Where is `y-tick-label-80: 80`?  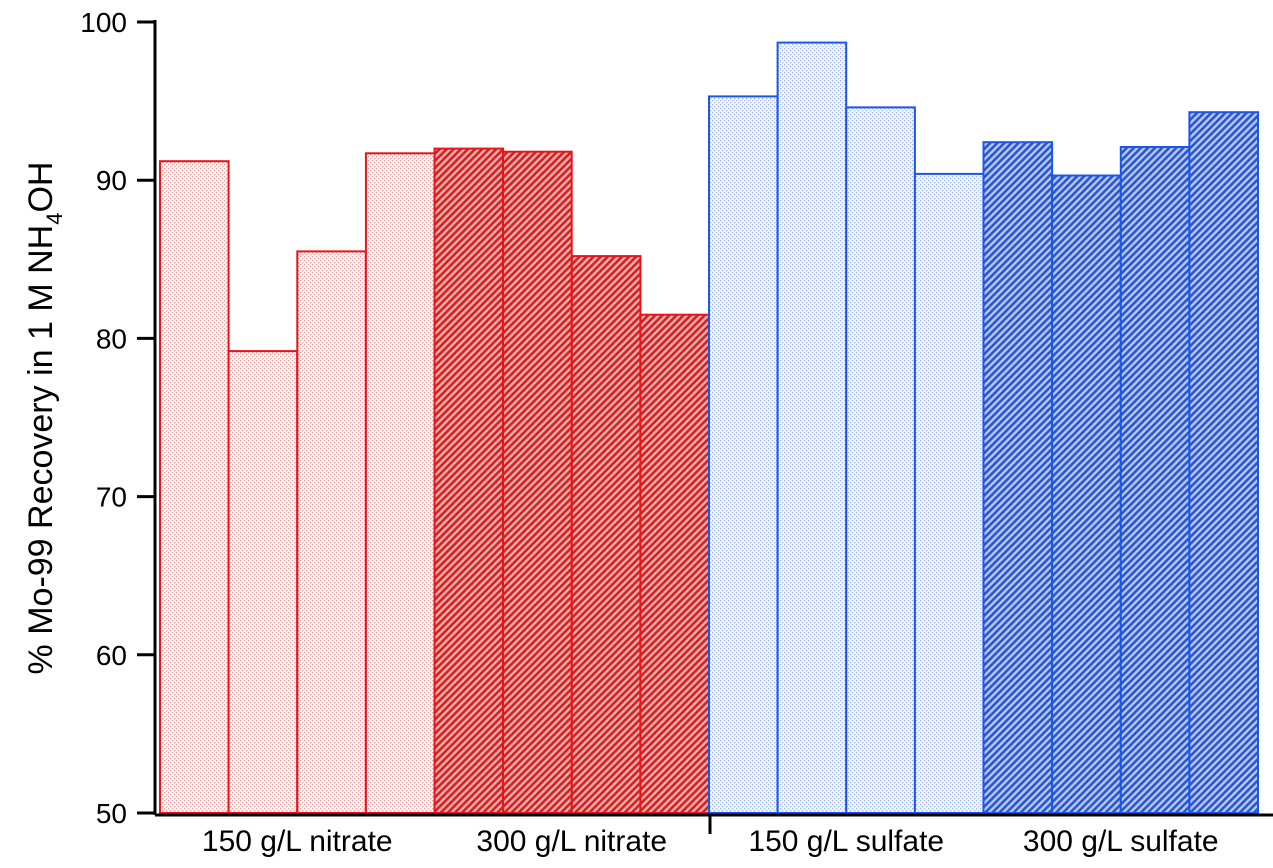
y-tick-label-80: 80 is located at coordinates (111, 338).